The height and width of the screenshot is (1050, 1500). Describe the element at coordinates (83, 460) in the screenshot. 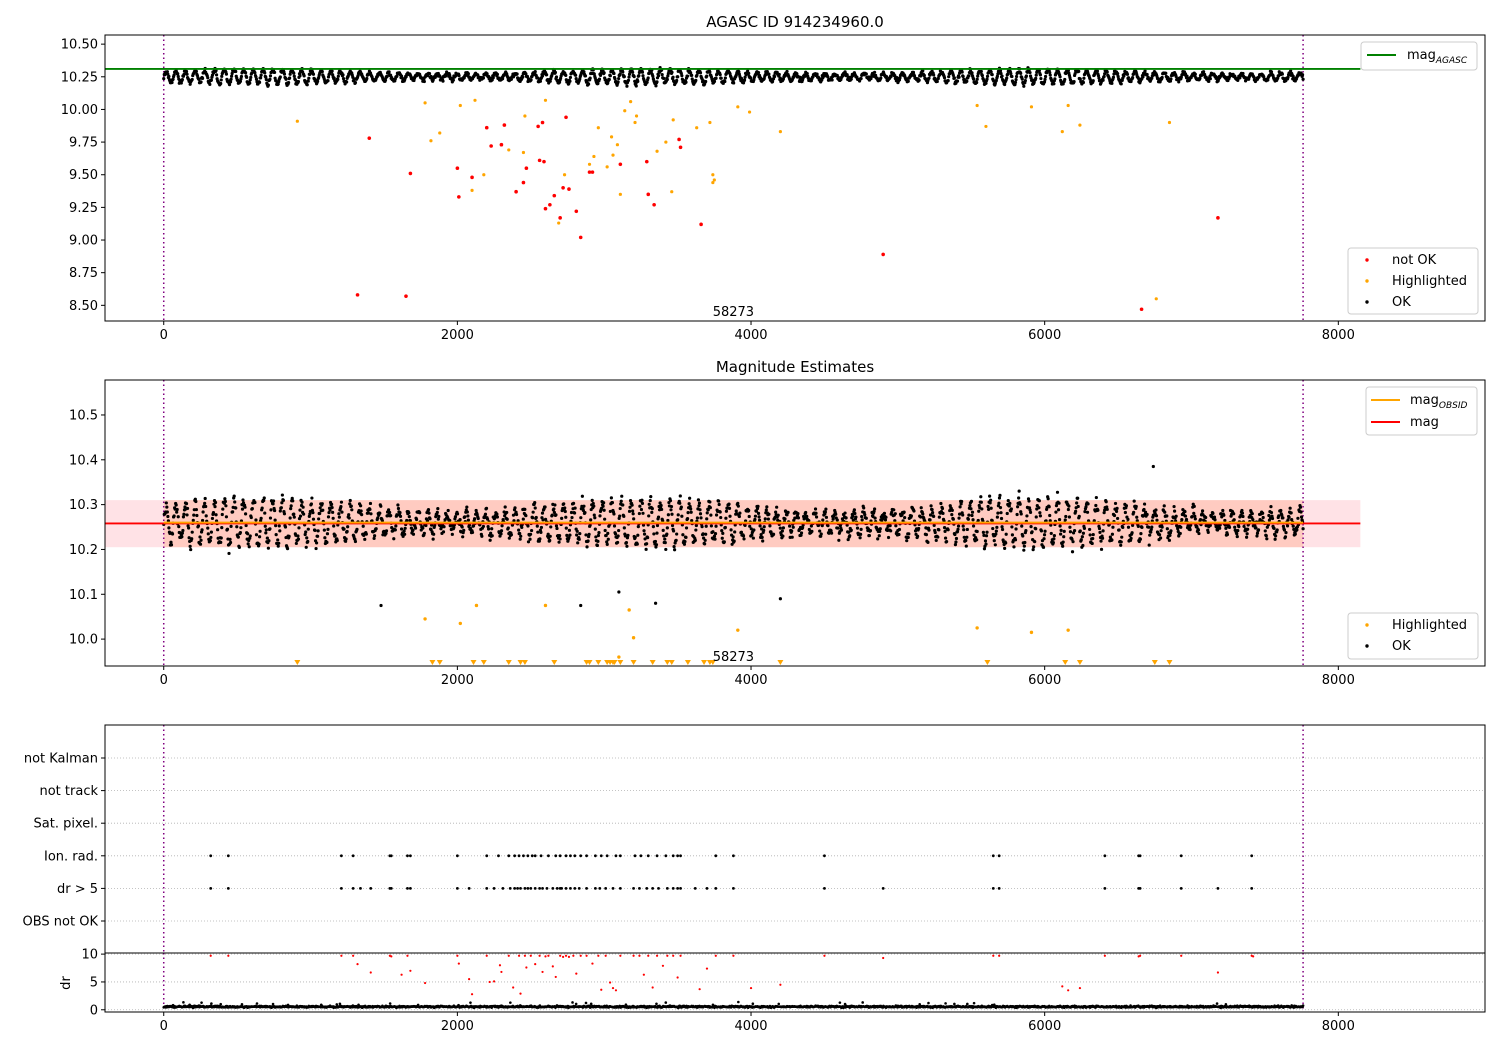

I see `y-tick-label: 10.4` at that location.